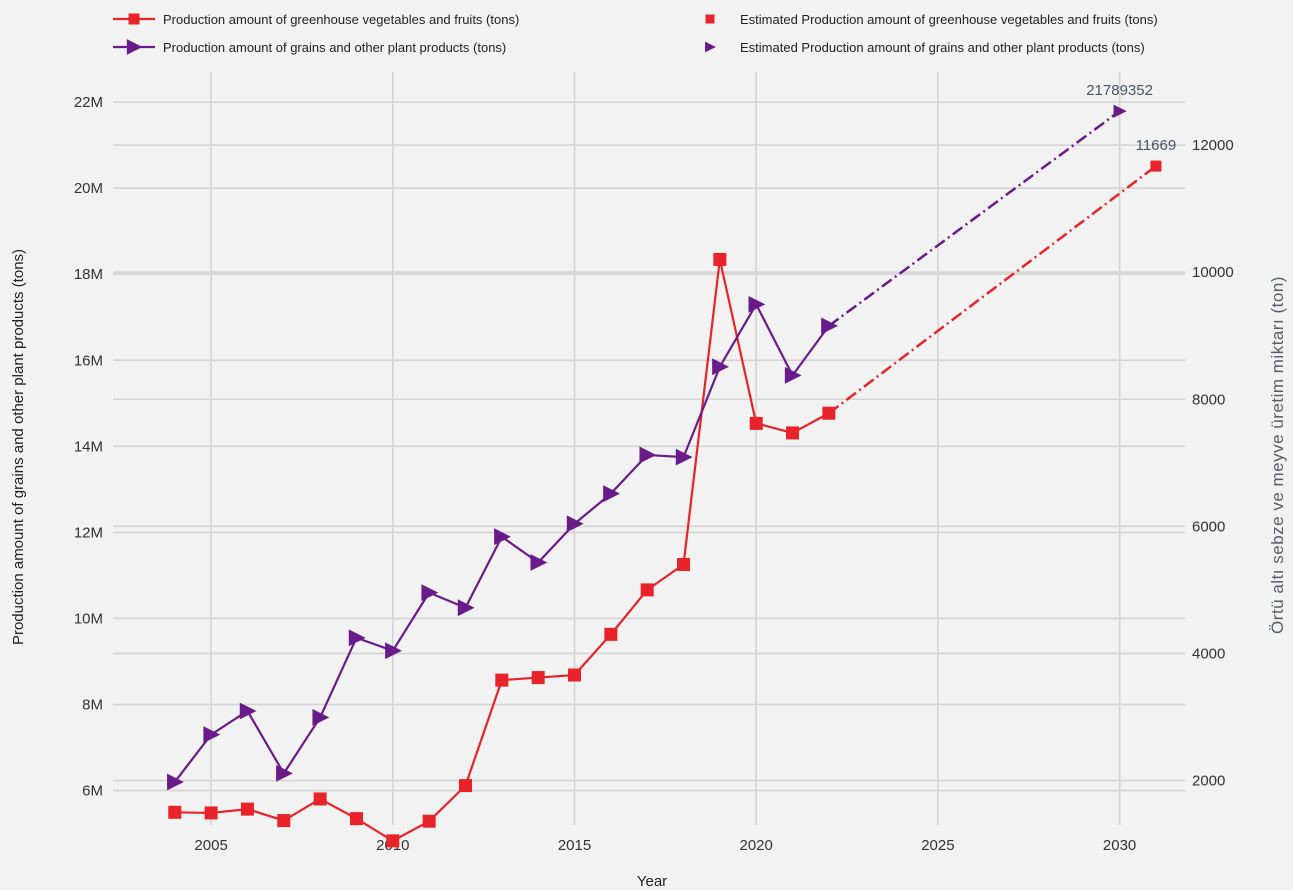  What do you see at coordinates (1213, 272) in the screenshot?
I see `right-tick-label: 10000` at bounding box center [1213, 272].